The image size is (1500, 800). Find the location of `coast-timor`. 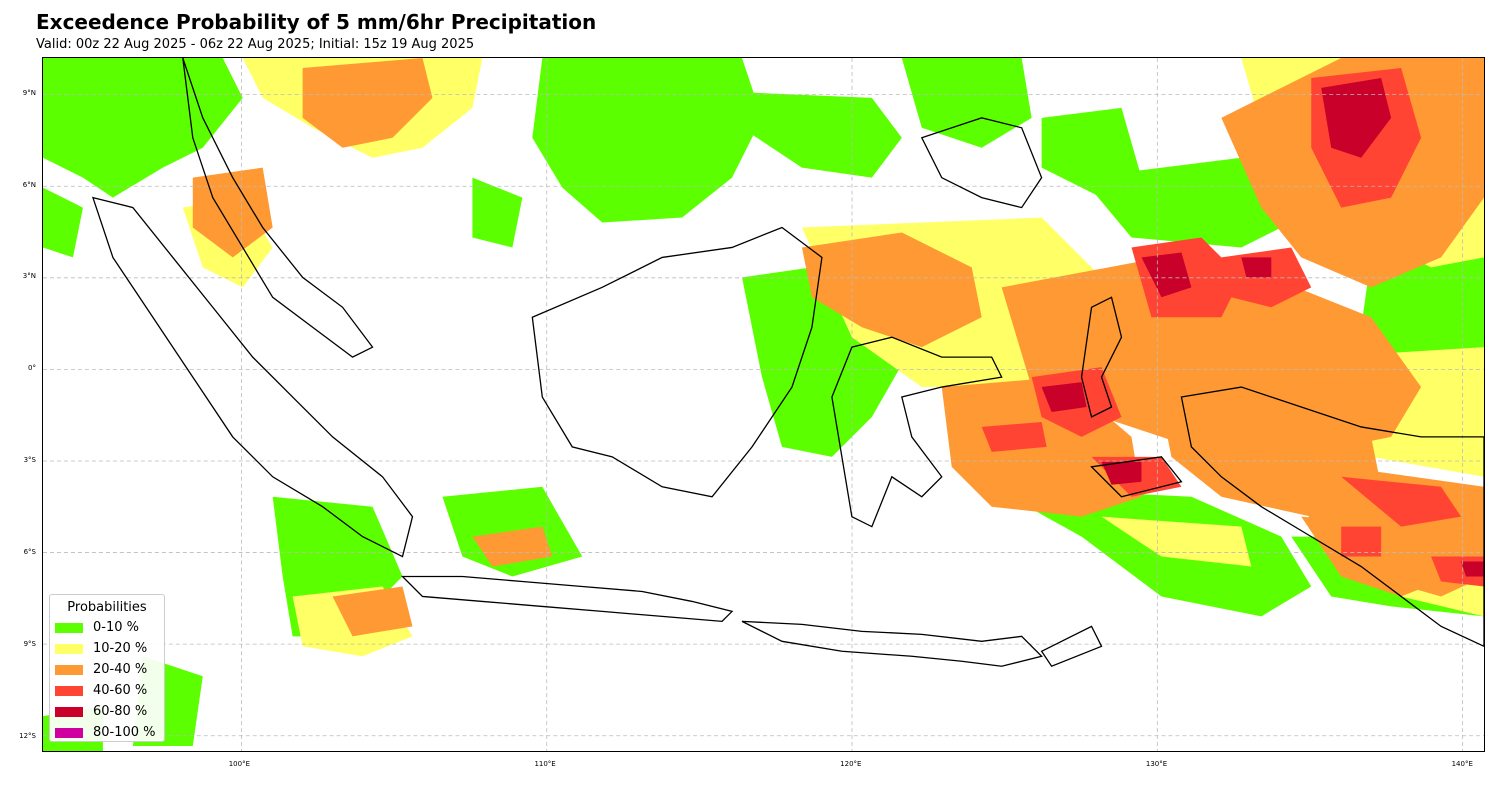

coast-timor is located at coordinates (1071, 646).